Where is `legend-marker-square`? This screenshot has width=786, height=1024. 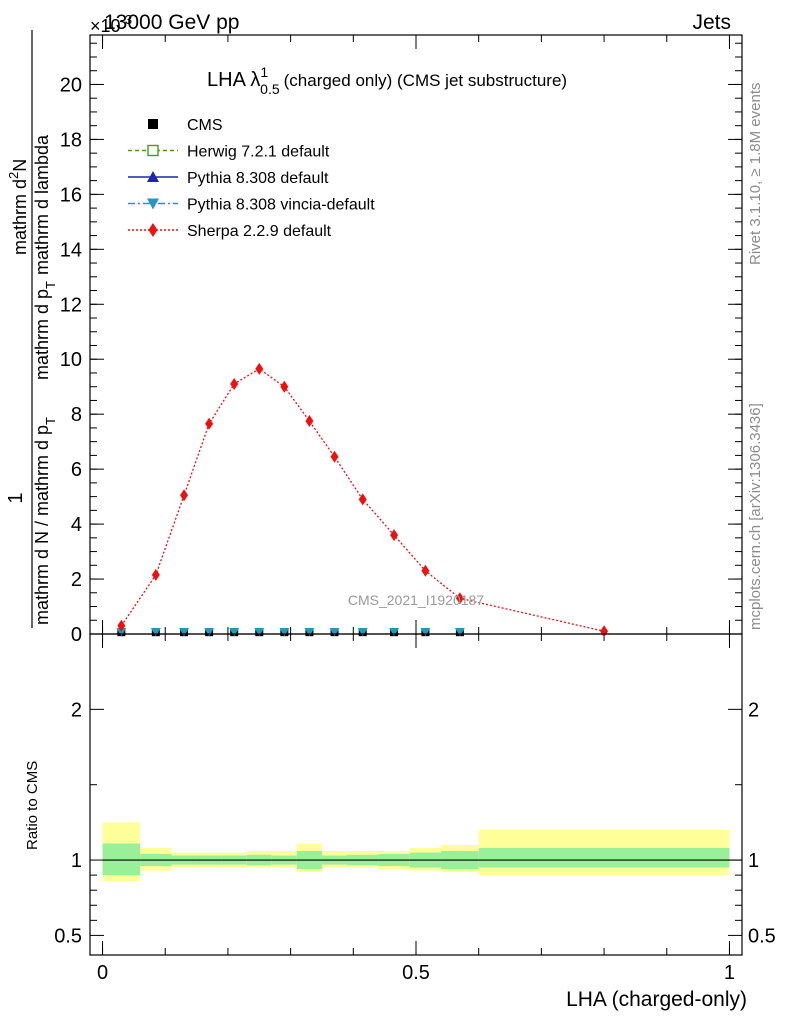 legend-marker-square is located at coordinates (153, 124).